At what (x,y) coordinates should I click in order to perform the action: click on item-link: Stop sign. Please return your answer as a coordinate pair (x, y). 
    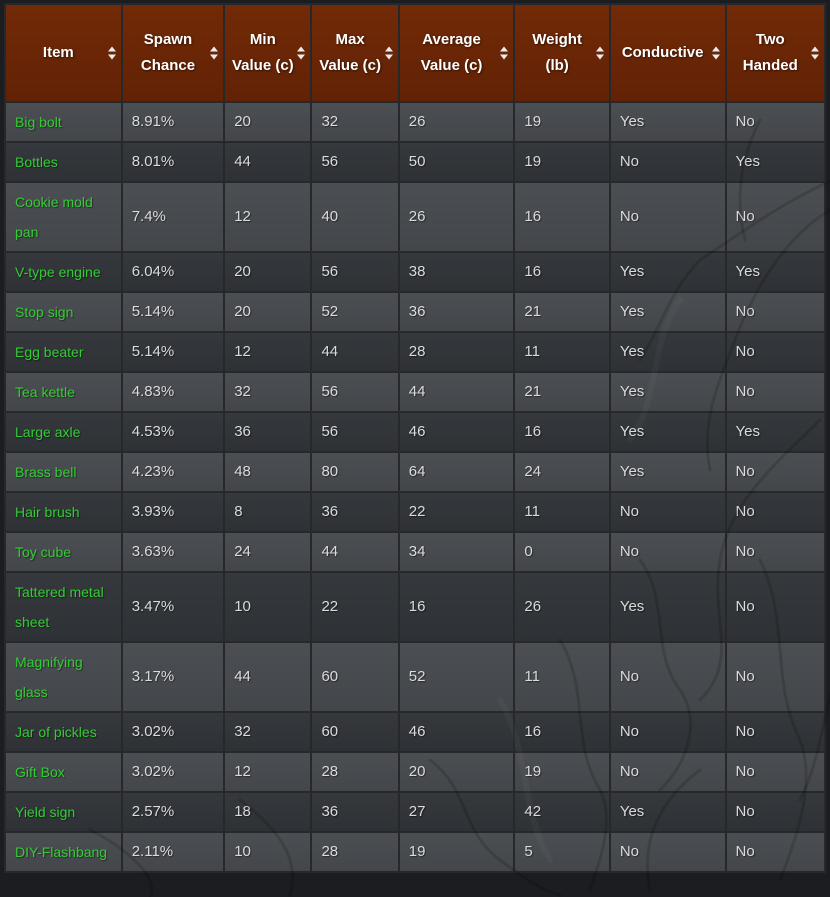
    Looking at the image, I should click on (44, 312).